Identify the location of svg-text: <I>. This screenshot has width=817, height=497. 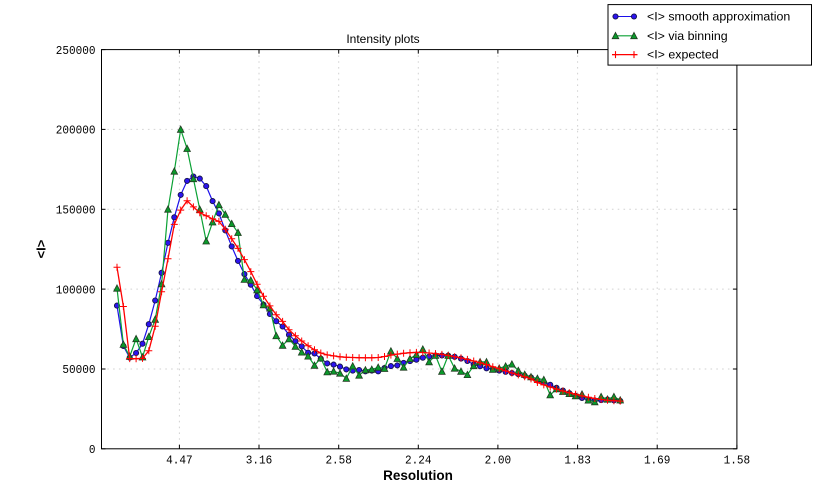
(40, 248).